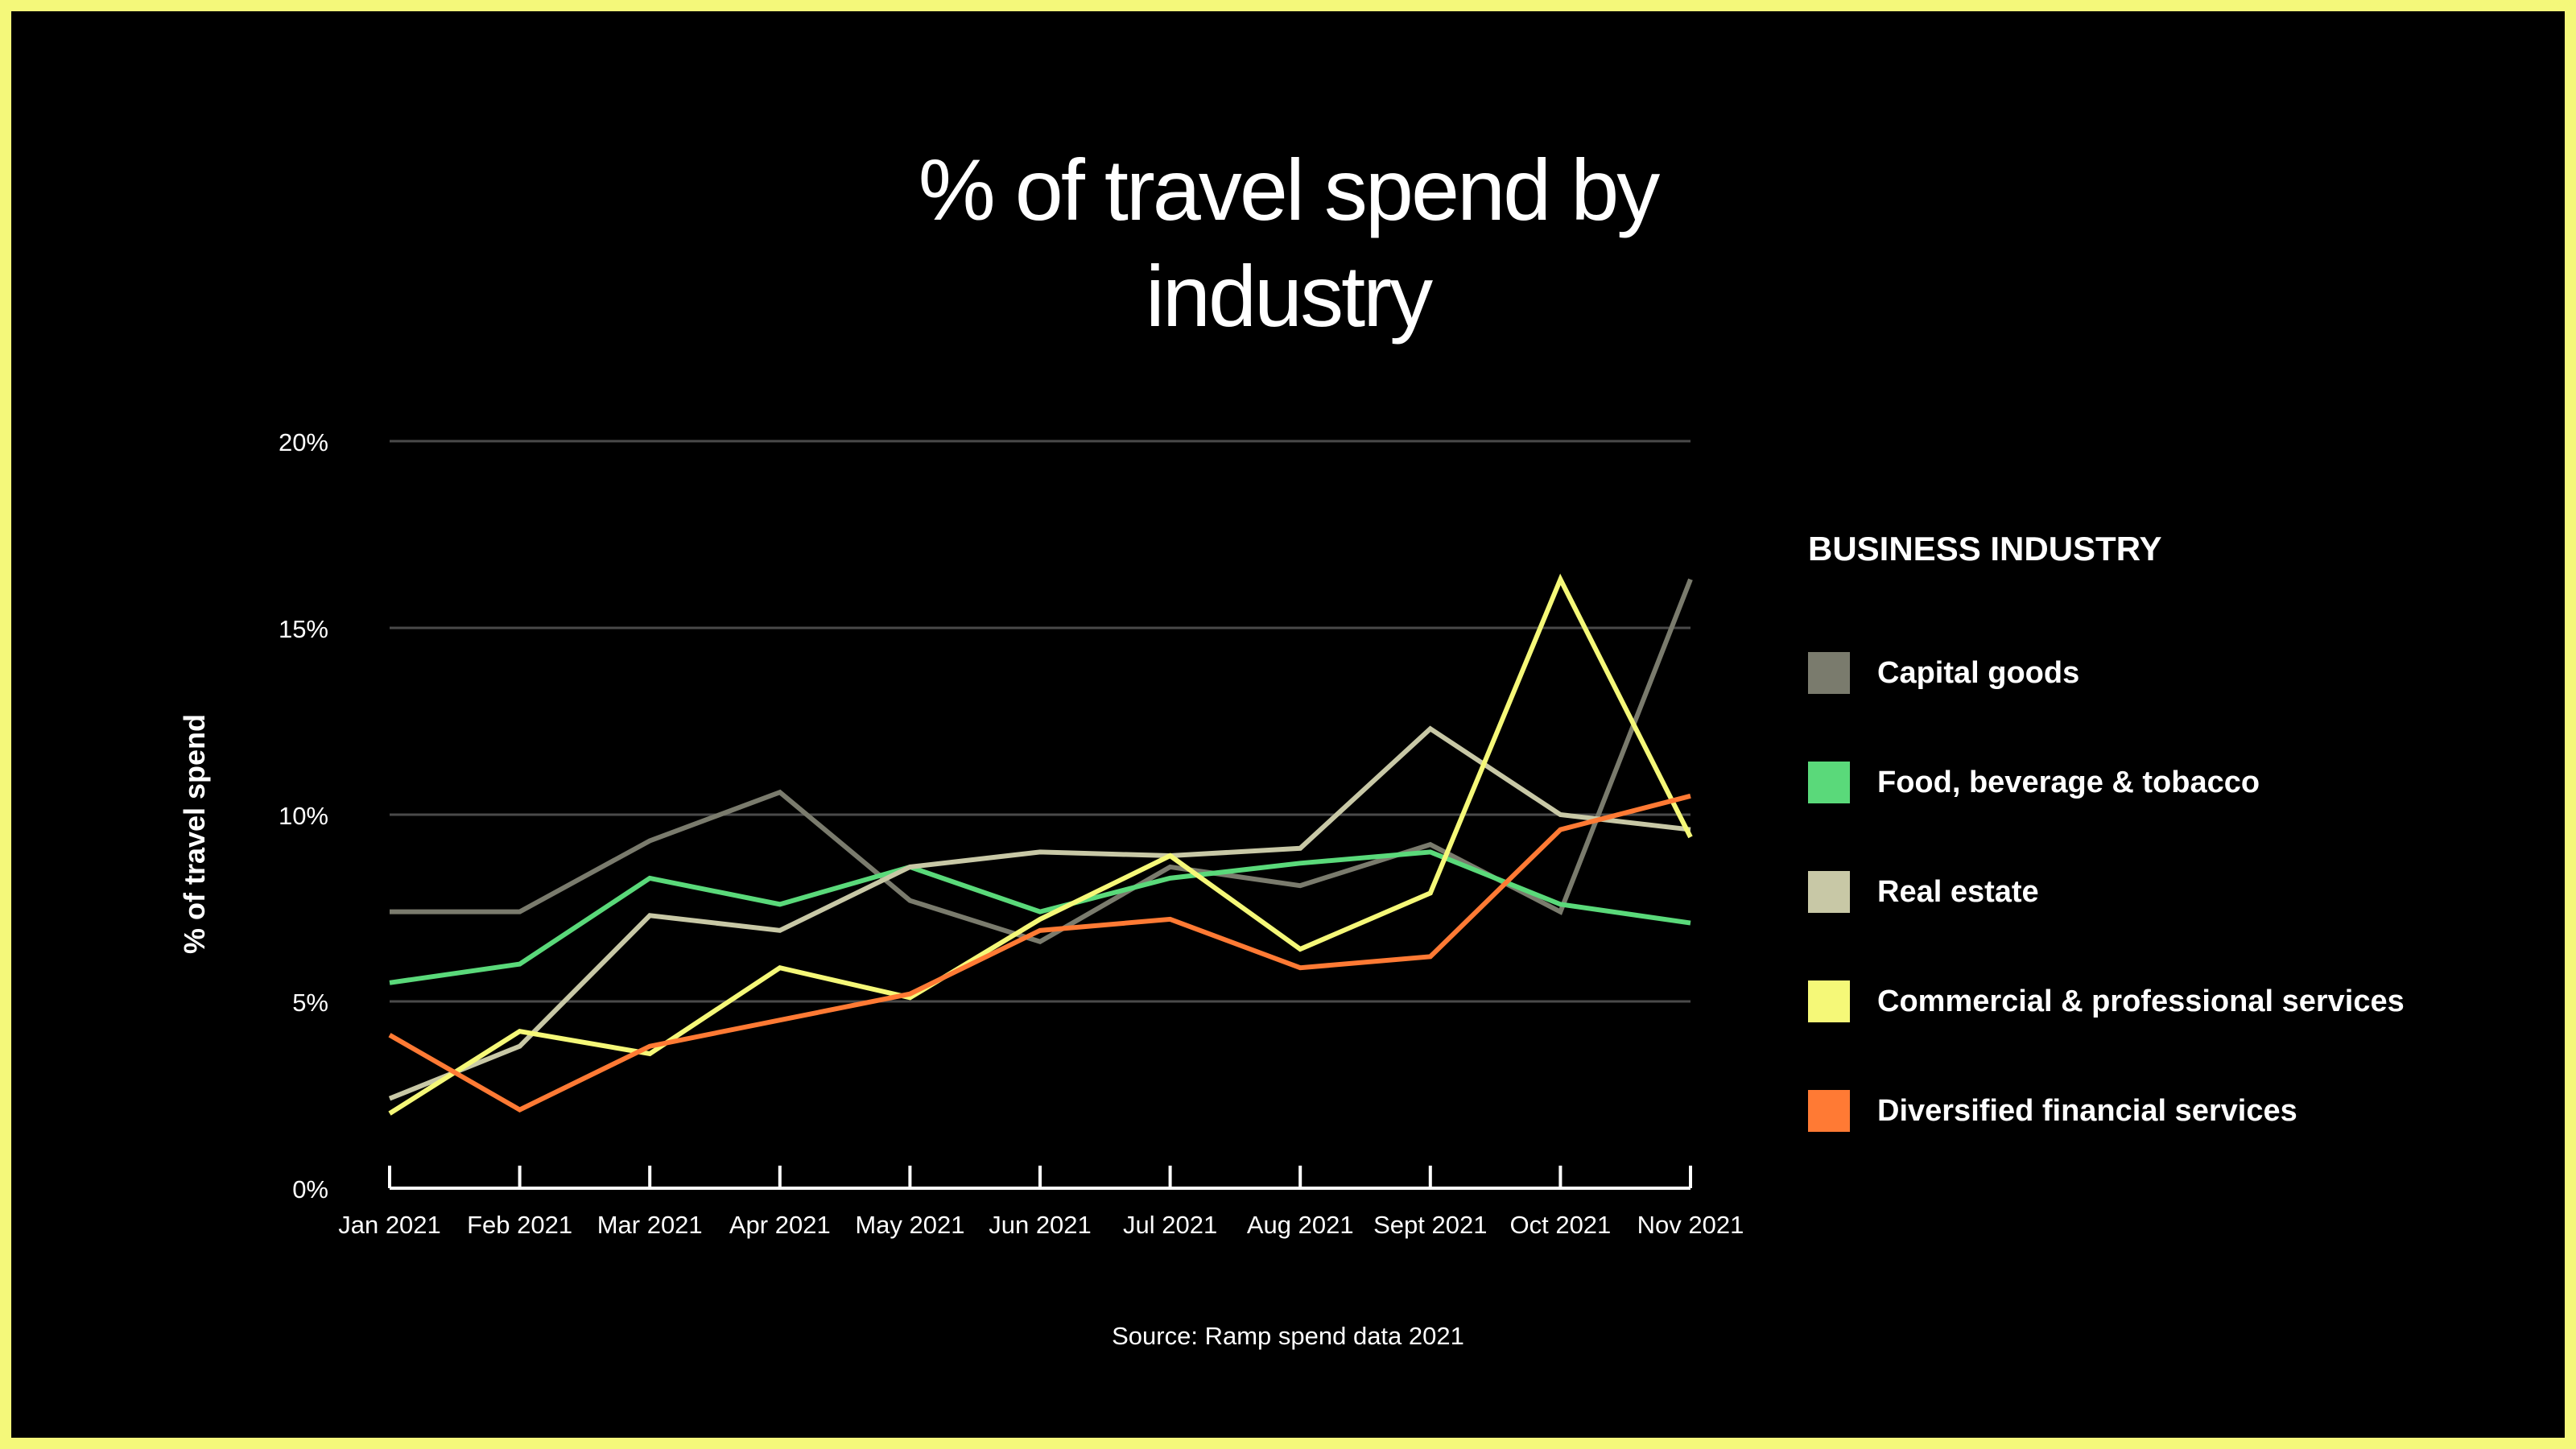 The height and width of the screenshot is (1449, 2576). Describe the element at coordinates (194, 834) in the screenshot. I see `y-axis-label: % of travel spend` at that location.